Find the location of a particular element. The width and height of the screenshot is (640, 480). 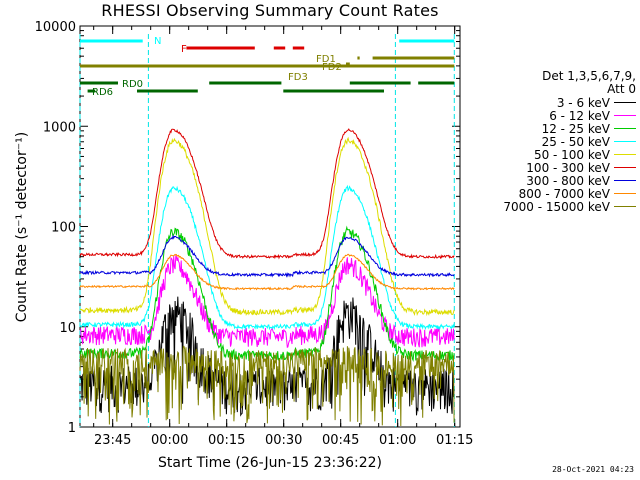

legend-item: 300 - 800 keV is located at coordinates (553, 180).